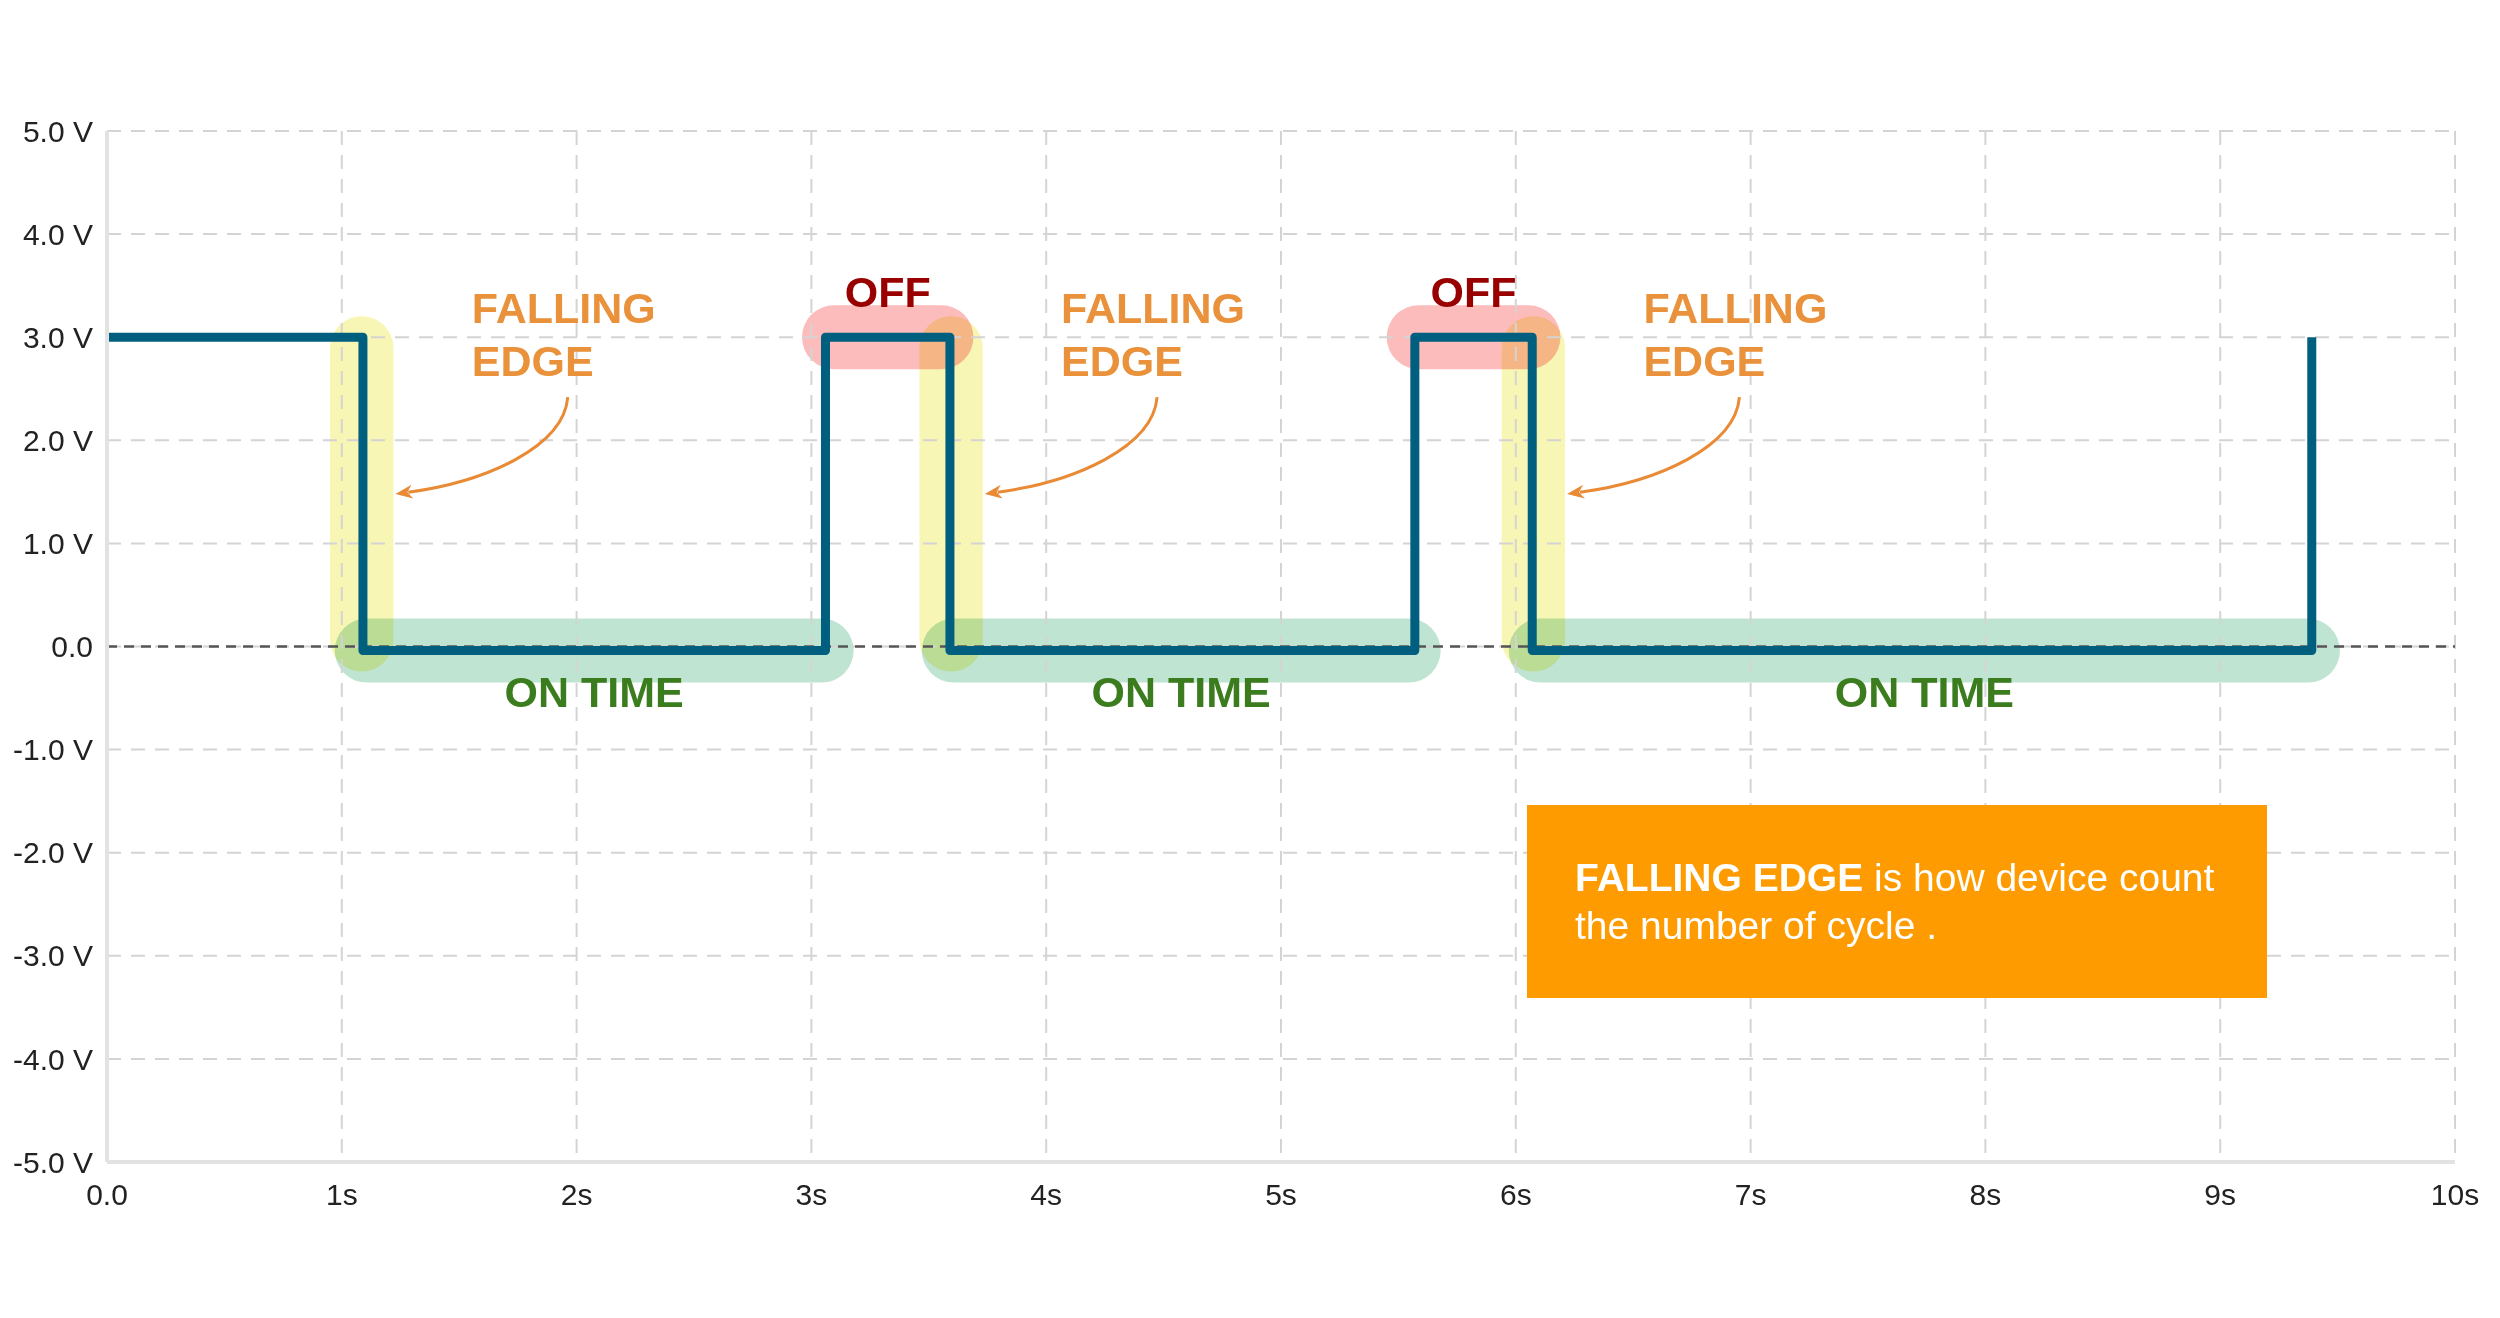  I want to click on x-tick-label: 2s, so click(576, 1195).